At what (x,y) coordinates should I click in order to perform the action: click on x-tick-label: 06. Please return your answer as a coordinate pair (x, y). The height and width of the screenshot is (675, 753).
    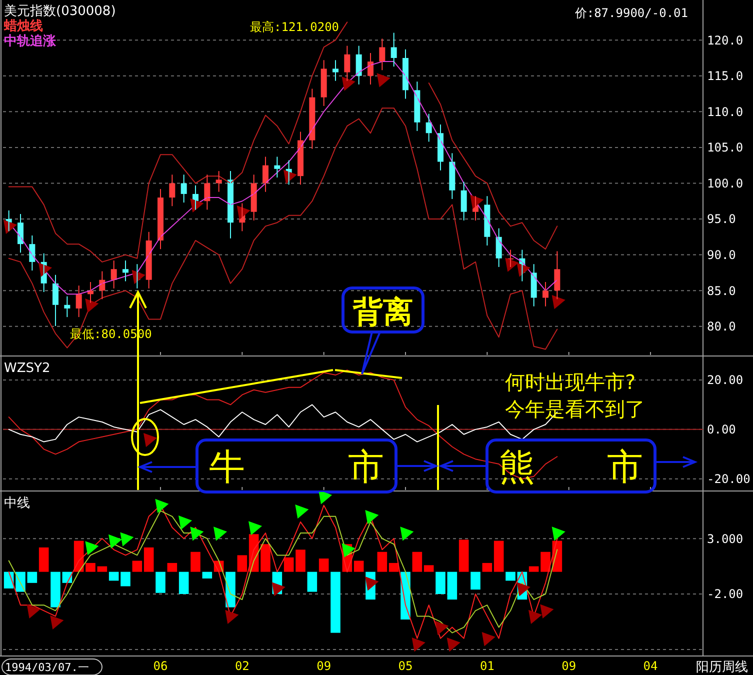
    Looking at the image, I should click on (160, 666).